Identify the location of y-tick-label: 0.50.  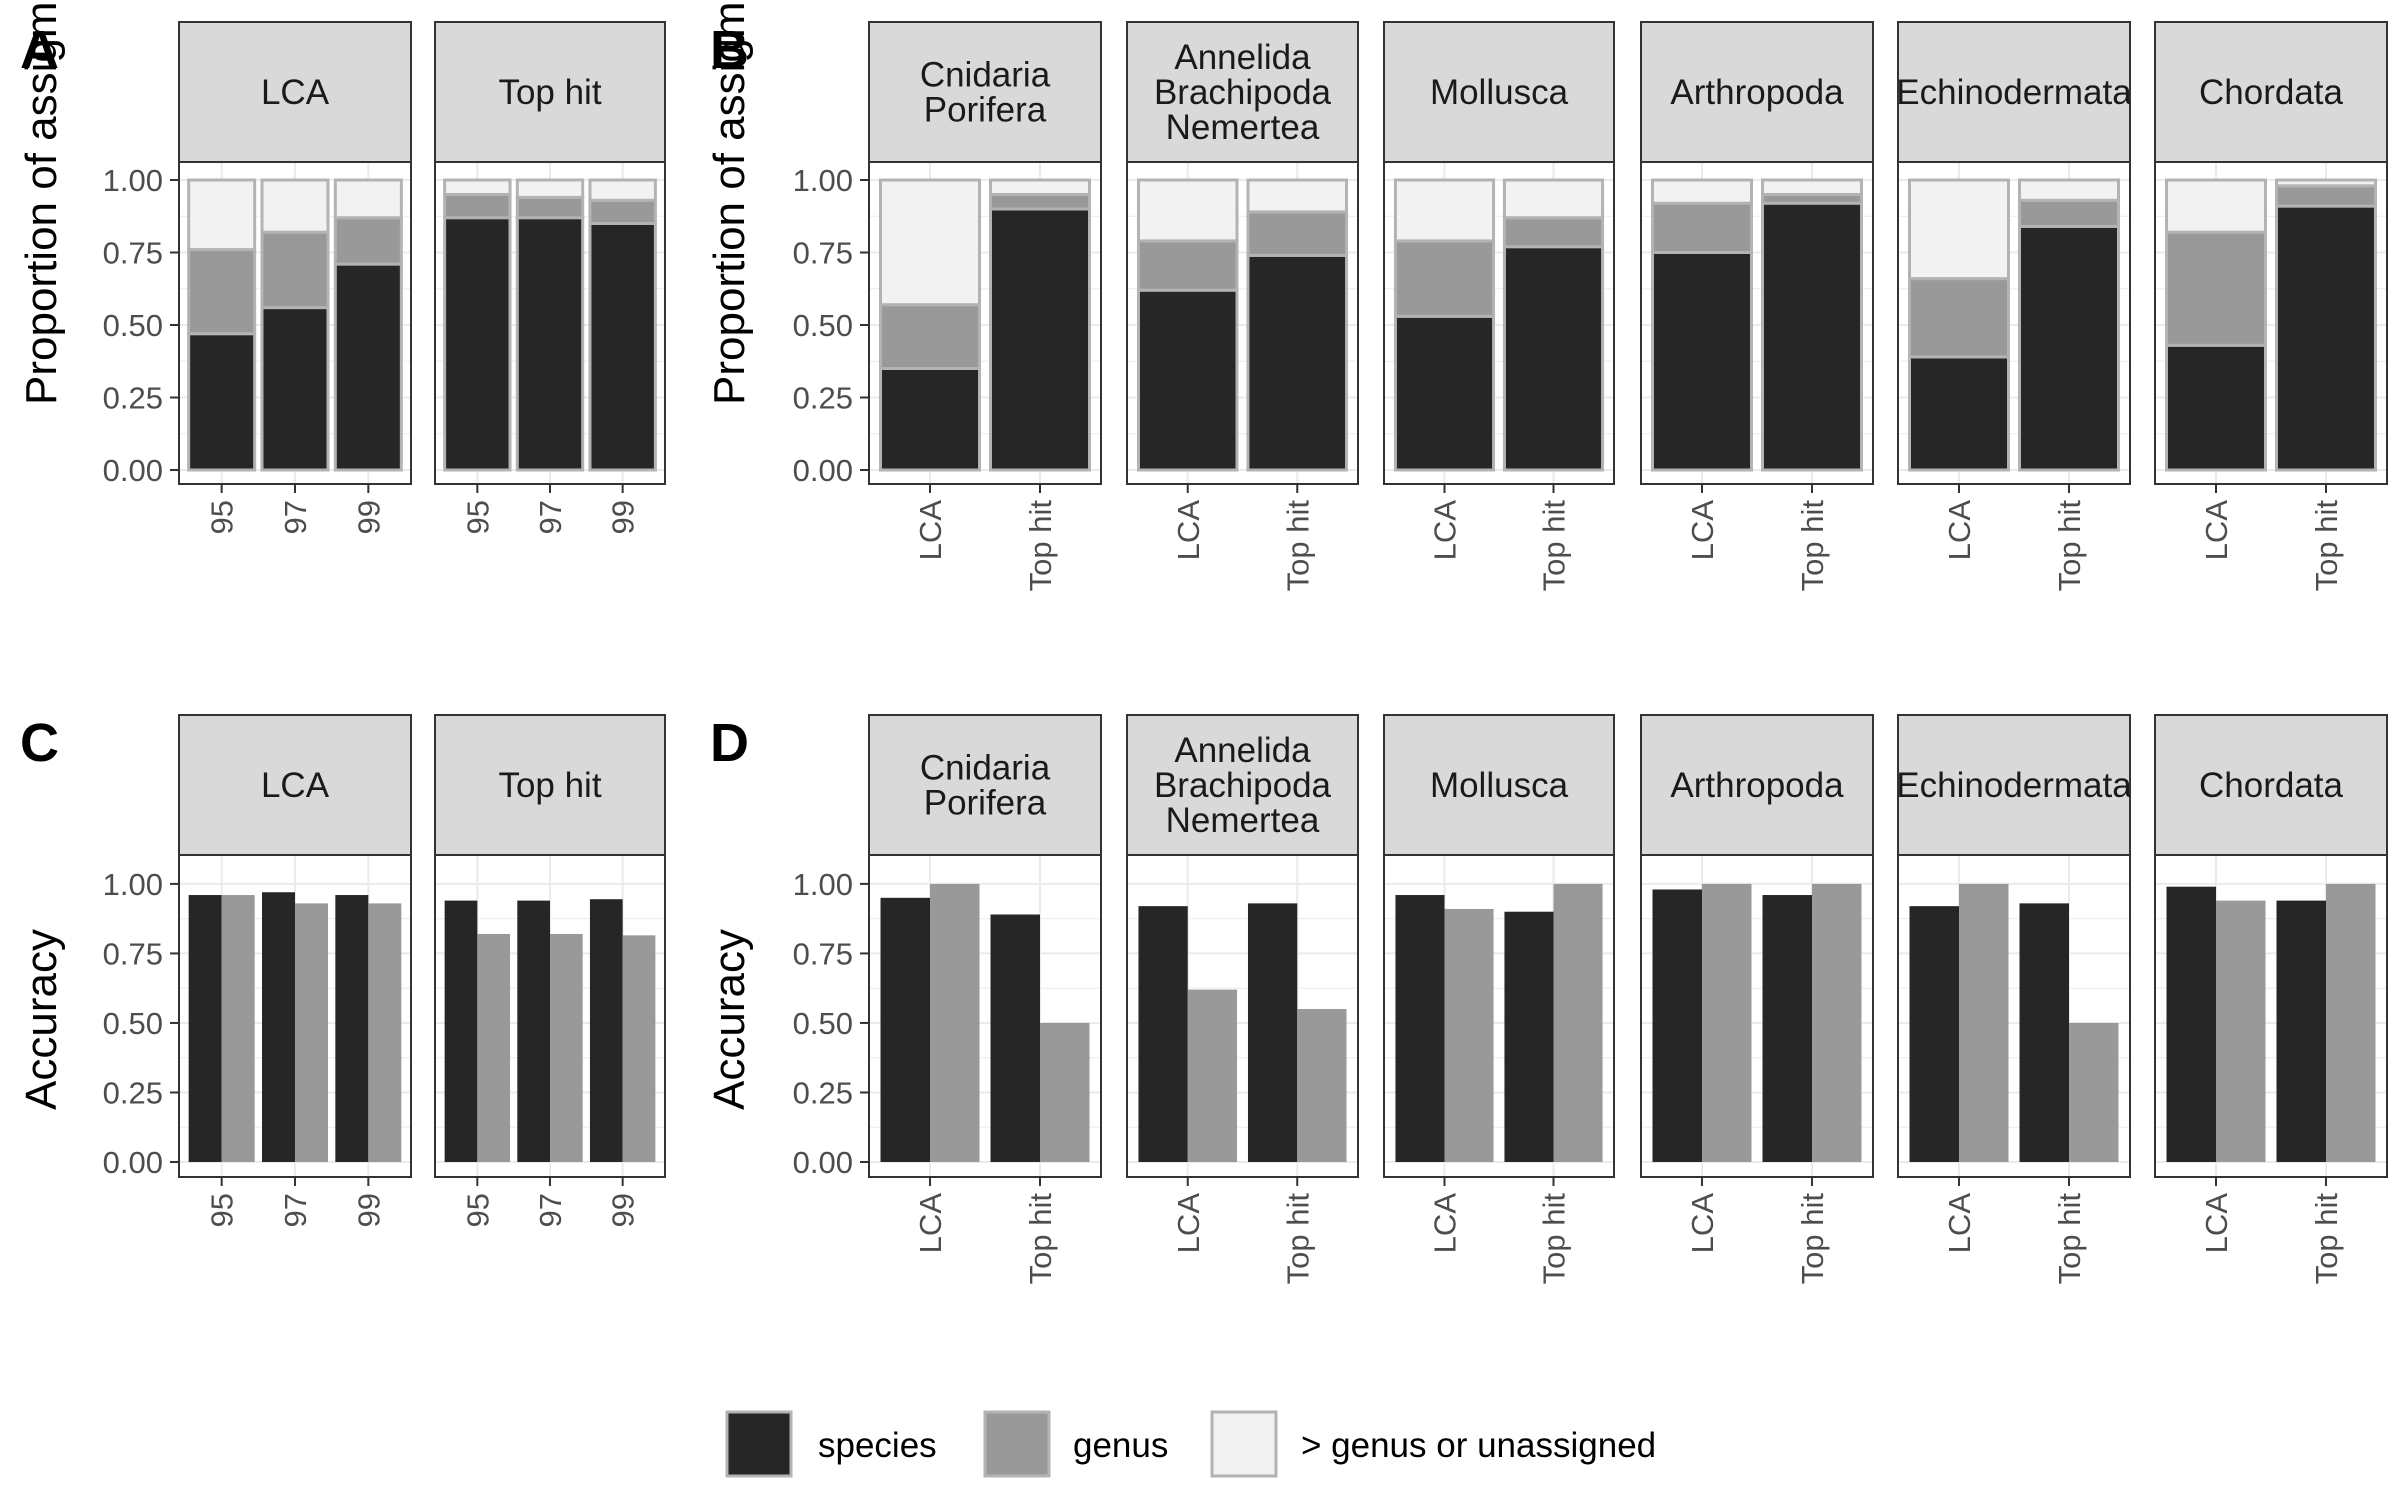
(823, 325).